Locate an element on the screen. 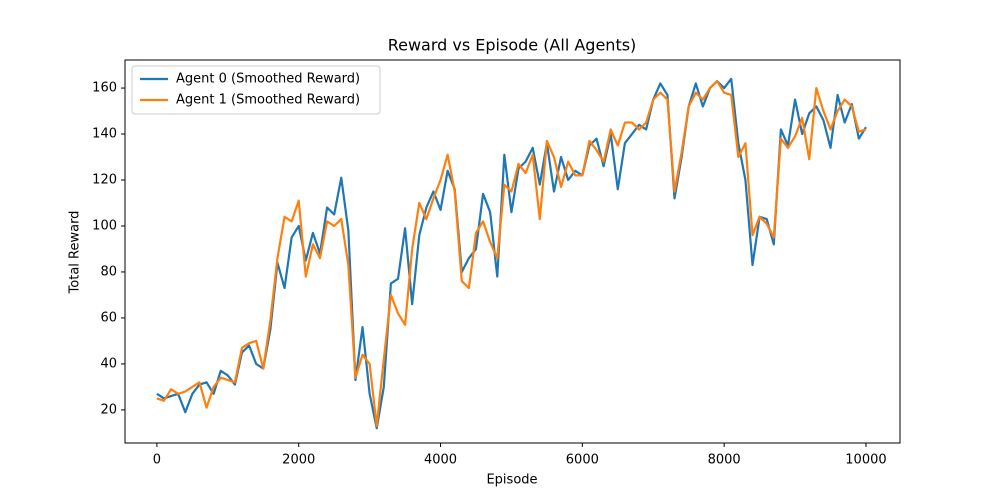  x-tick-label: 8000 is located at coordinates (724, 460).